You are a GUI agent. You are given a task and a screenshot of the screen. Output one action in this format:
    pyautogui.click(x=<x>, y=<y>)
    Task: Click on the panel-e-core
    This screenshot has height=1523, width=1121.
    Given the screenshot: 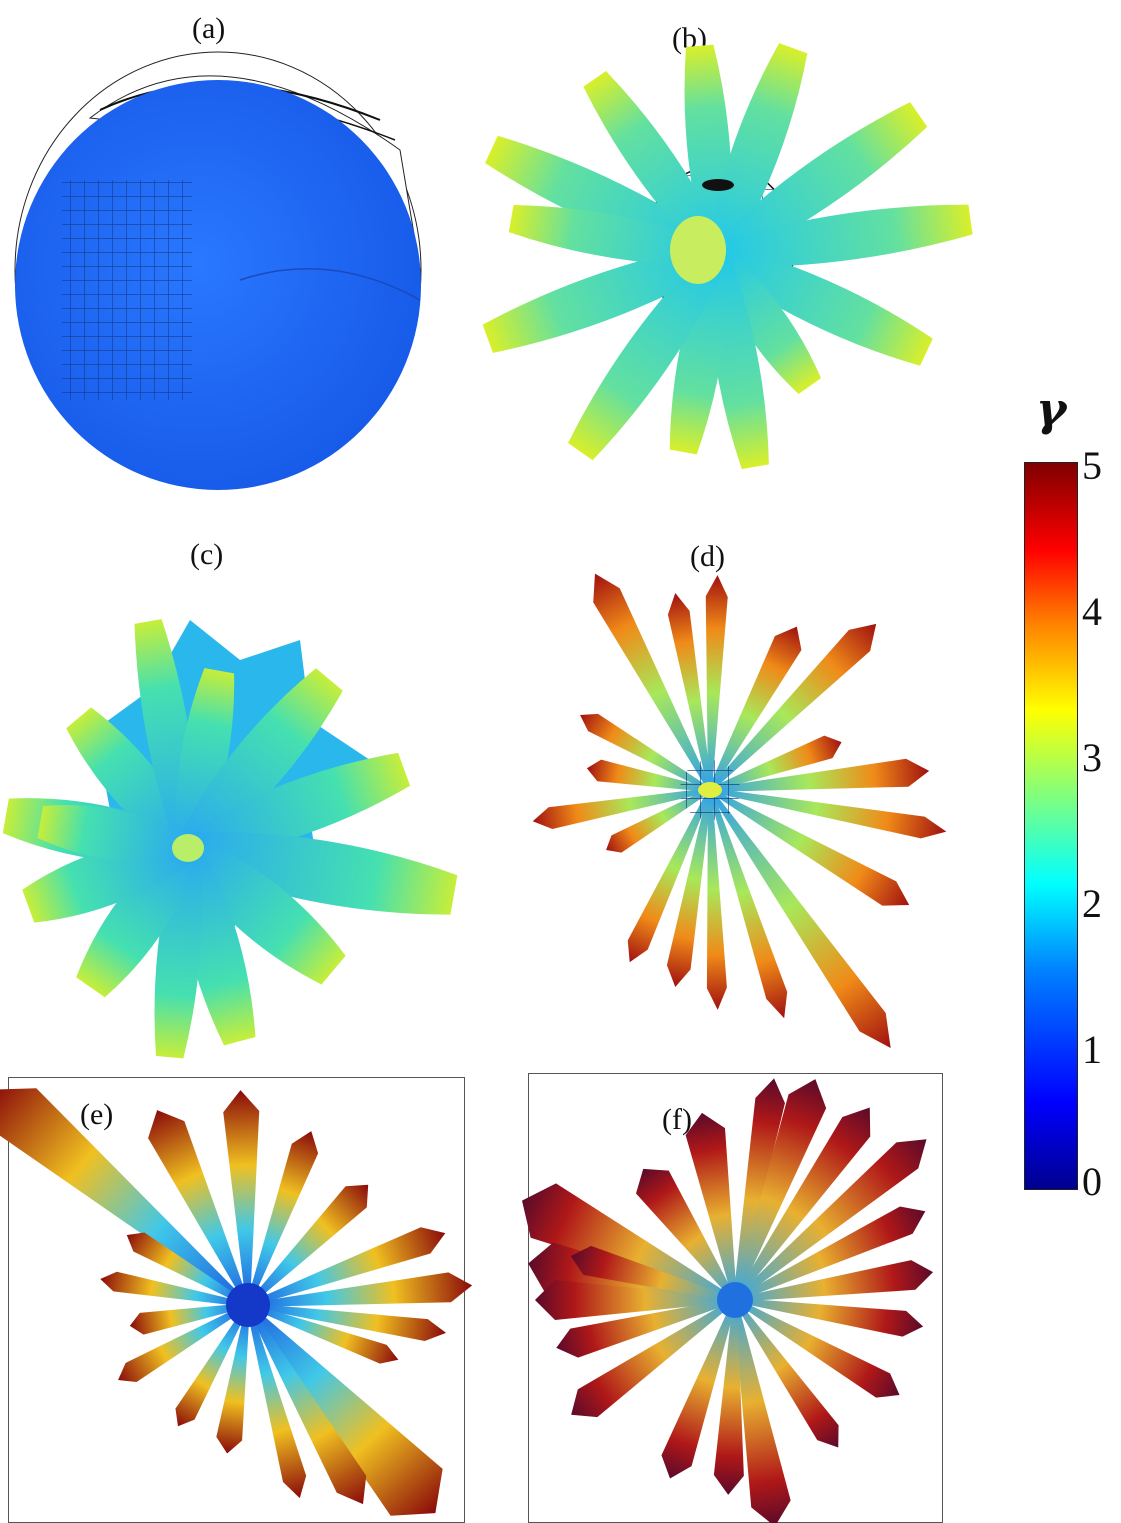 What is the action you would take?
    pyautogui.click(x=248, y=1305)
    